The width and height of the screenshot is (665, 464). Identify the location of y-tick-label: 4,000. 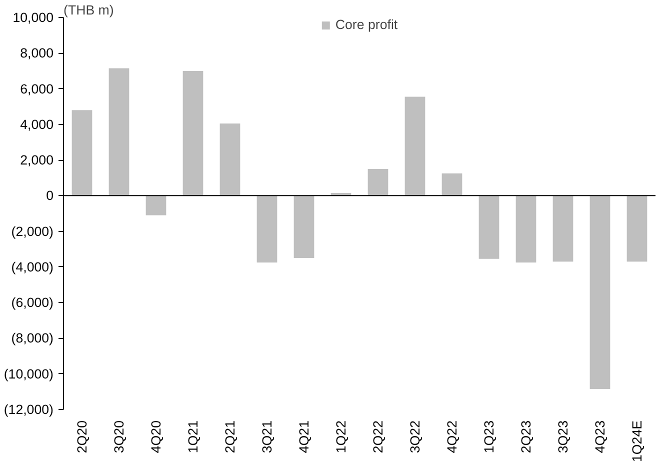
(37, 124).